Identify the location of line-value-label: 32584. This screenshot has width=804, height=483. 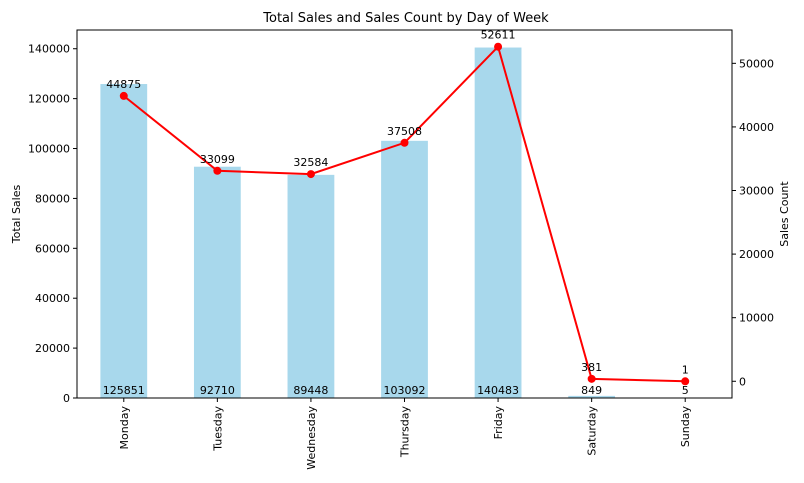
(310, 162).